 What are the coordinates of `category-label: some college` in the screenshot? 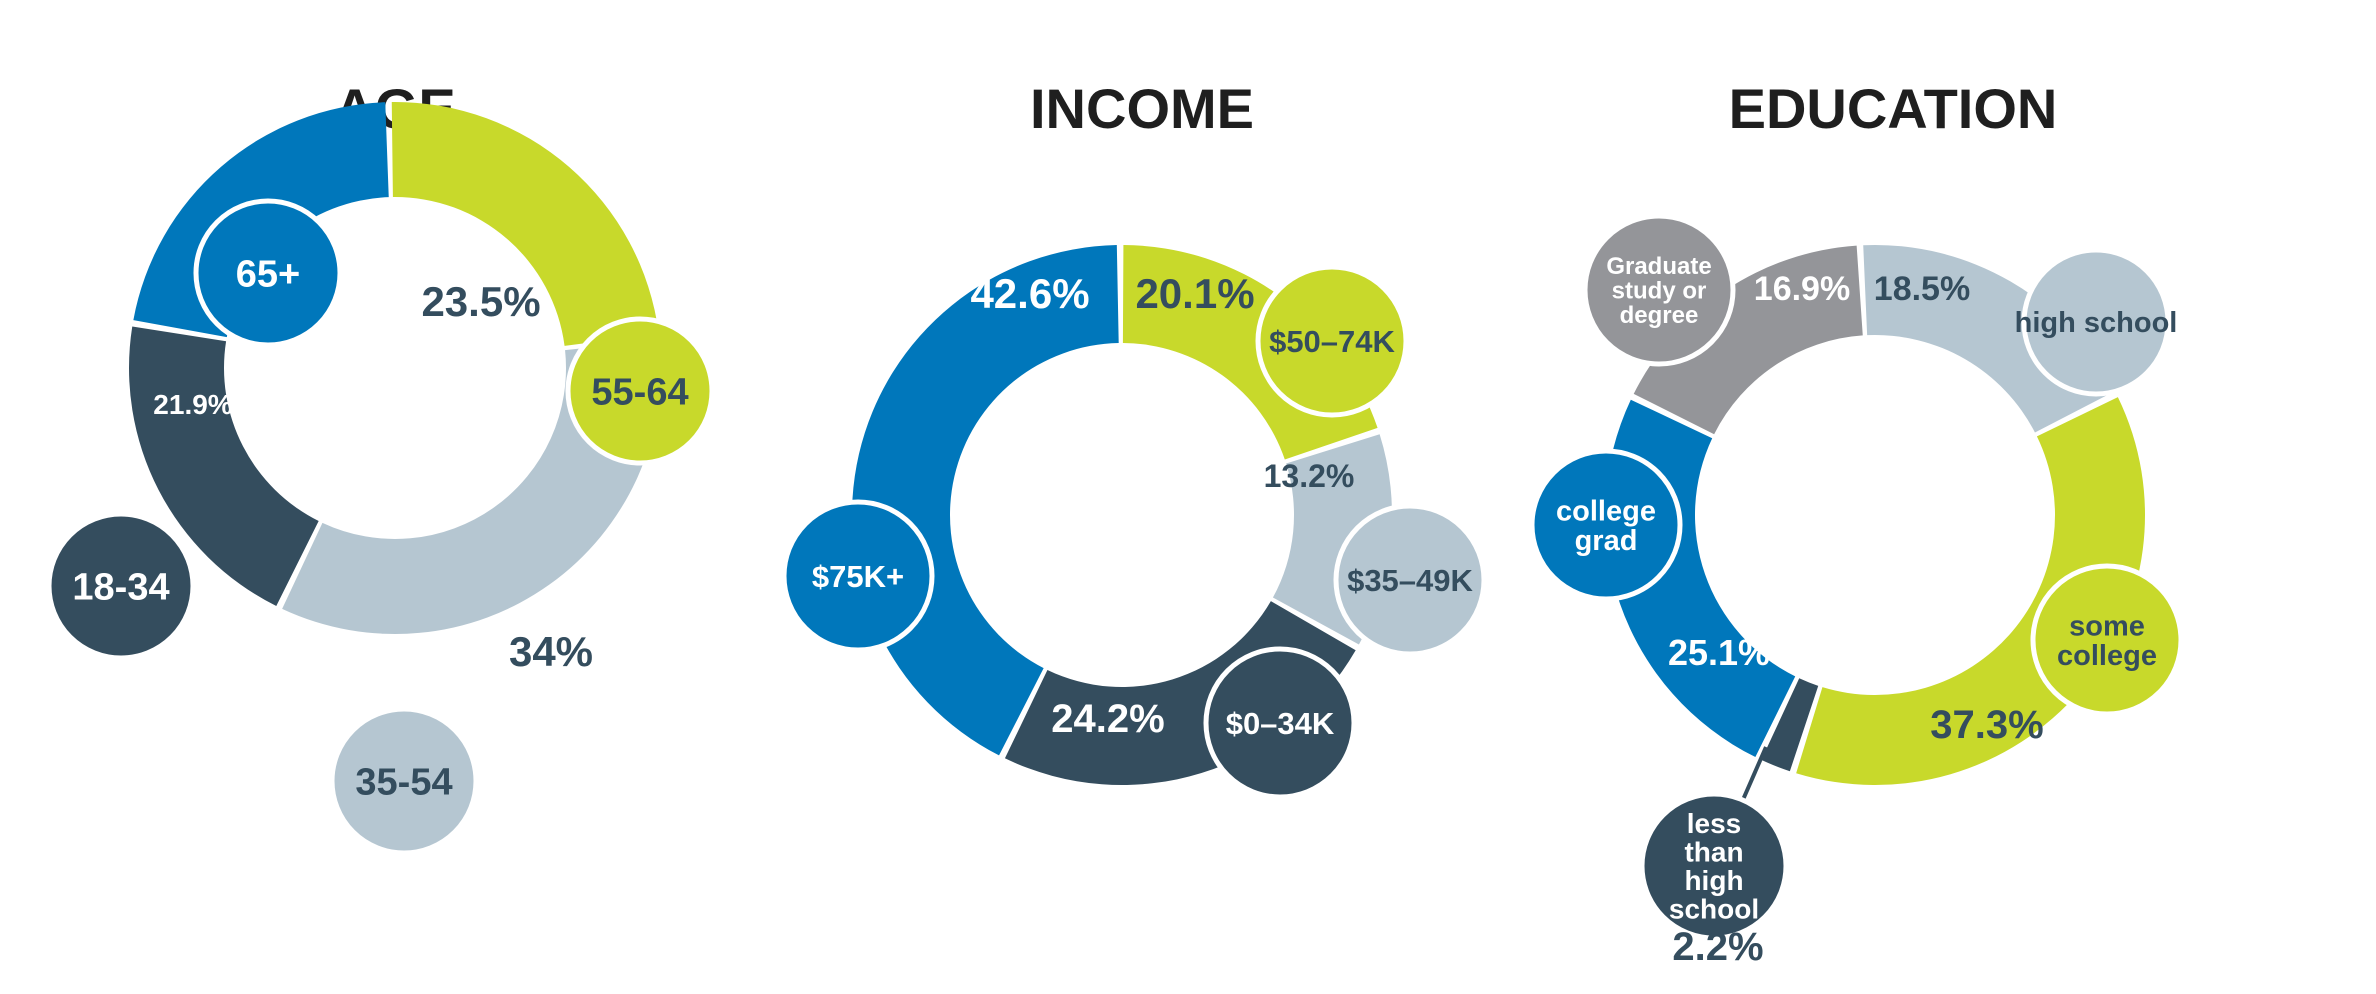 It's located at (2107, 641).